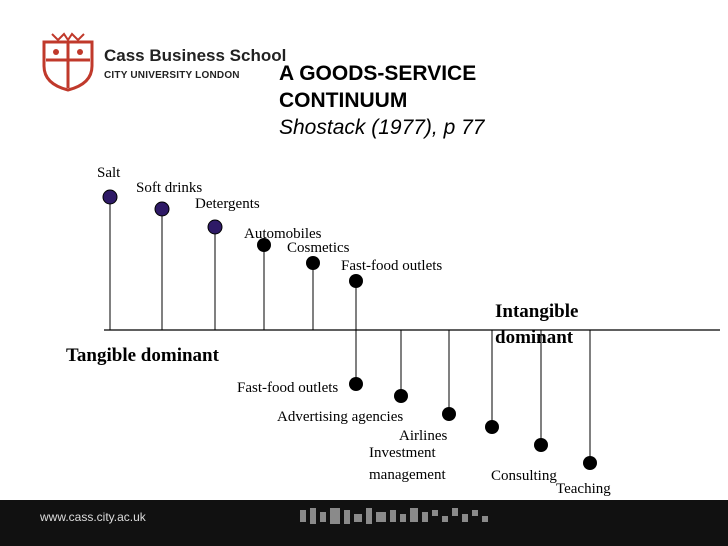 This screenshot has height=546, width=728. I want to click on marker-cosmetics, so click(313, 263).